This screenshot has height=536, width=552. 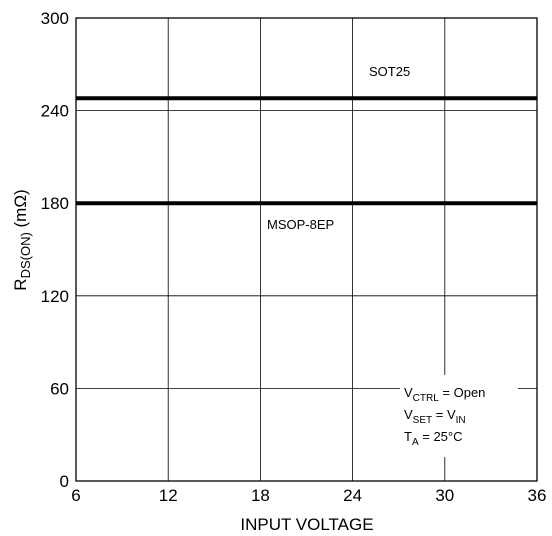 I want to click on y-axis-title: RDS(ON) (mΩ), so click(x=22, y=239).